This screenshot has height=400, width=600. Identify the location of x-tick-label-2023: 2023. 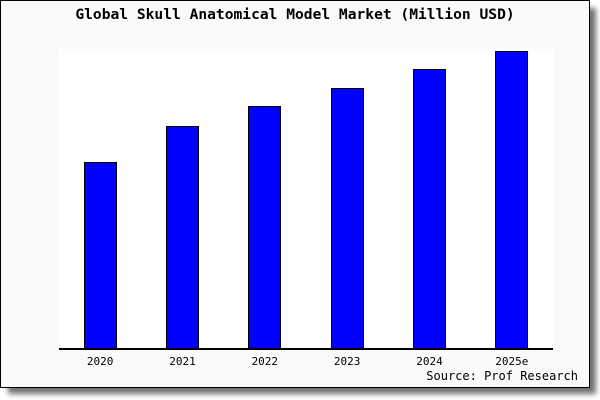
(347, 361).